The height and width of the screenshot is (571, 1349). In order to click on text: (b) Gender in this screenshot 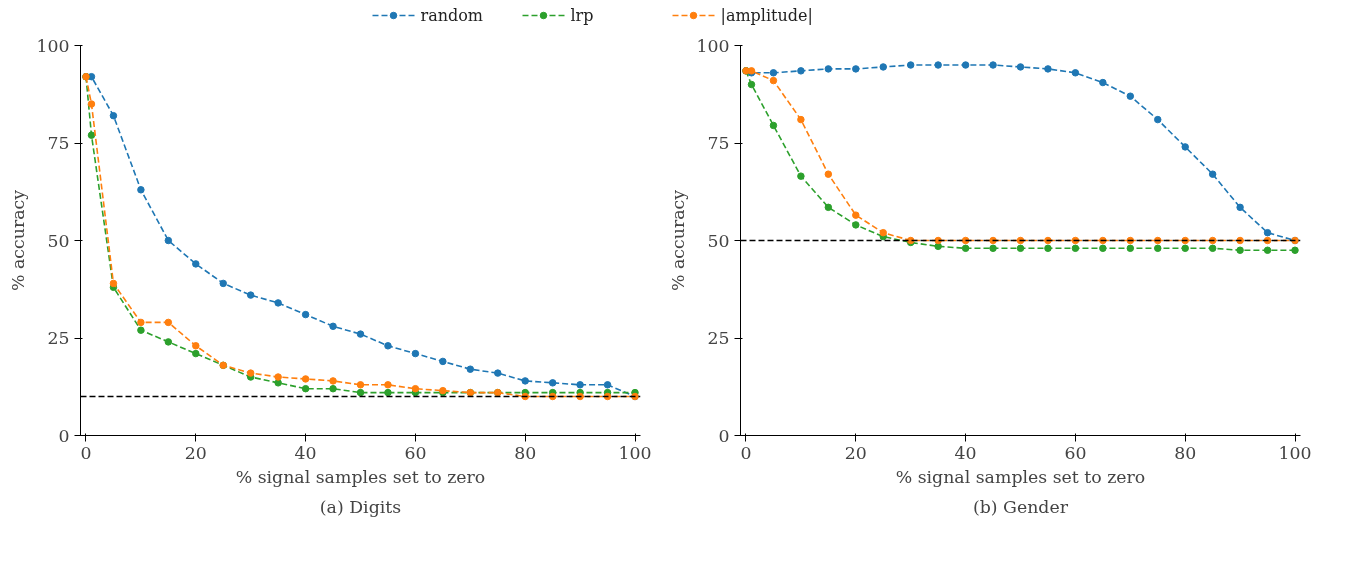, I will do `click(1021, 506)`.